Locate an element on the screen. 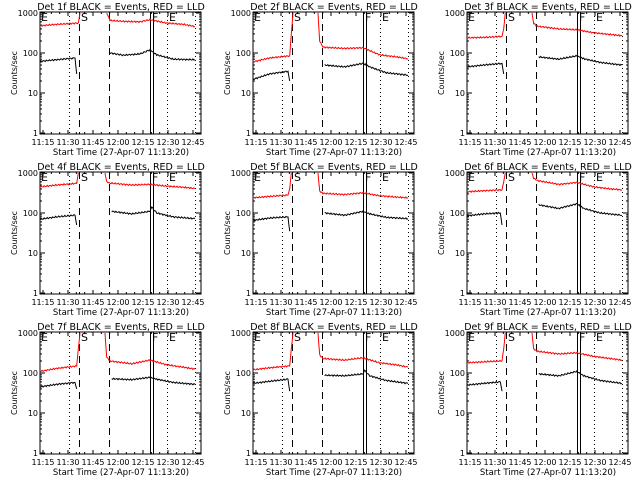 The image size is (640, 480). chart-title: Det 3f BLACK = Events, RED = LLD is located at coordinates (548, 7).